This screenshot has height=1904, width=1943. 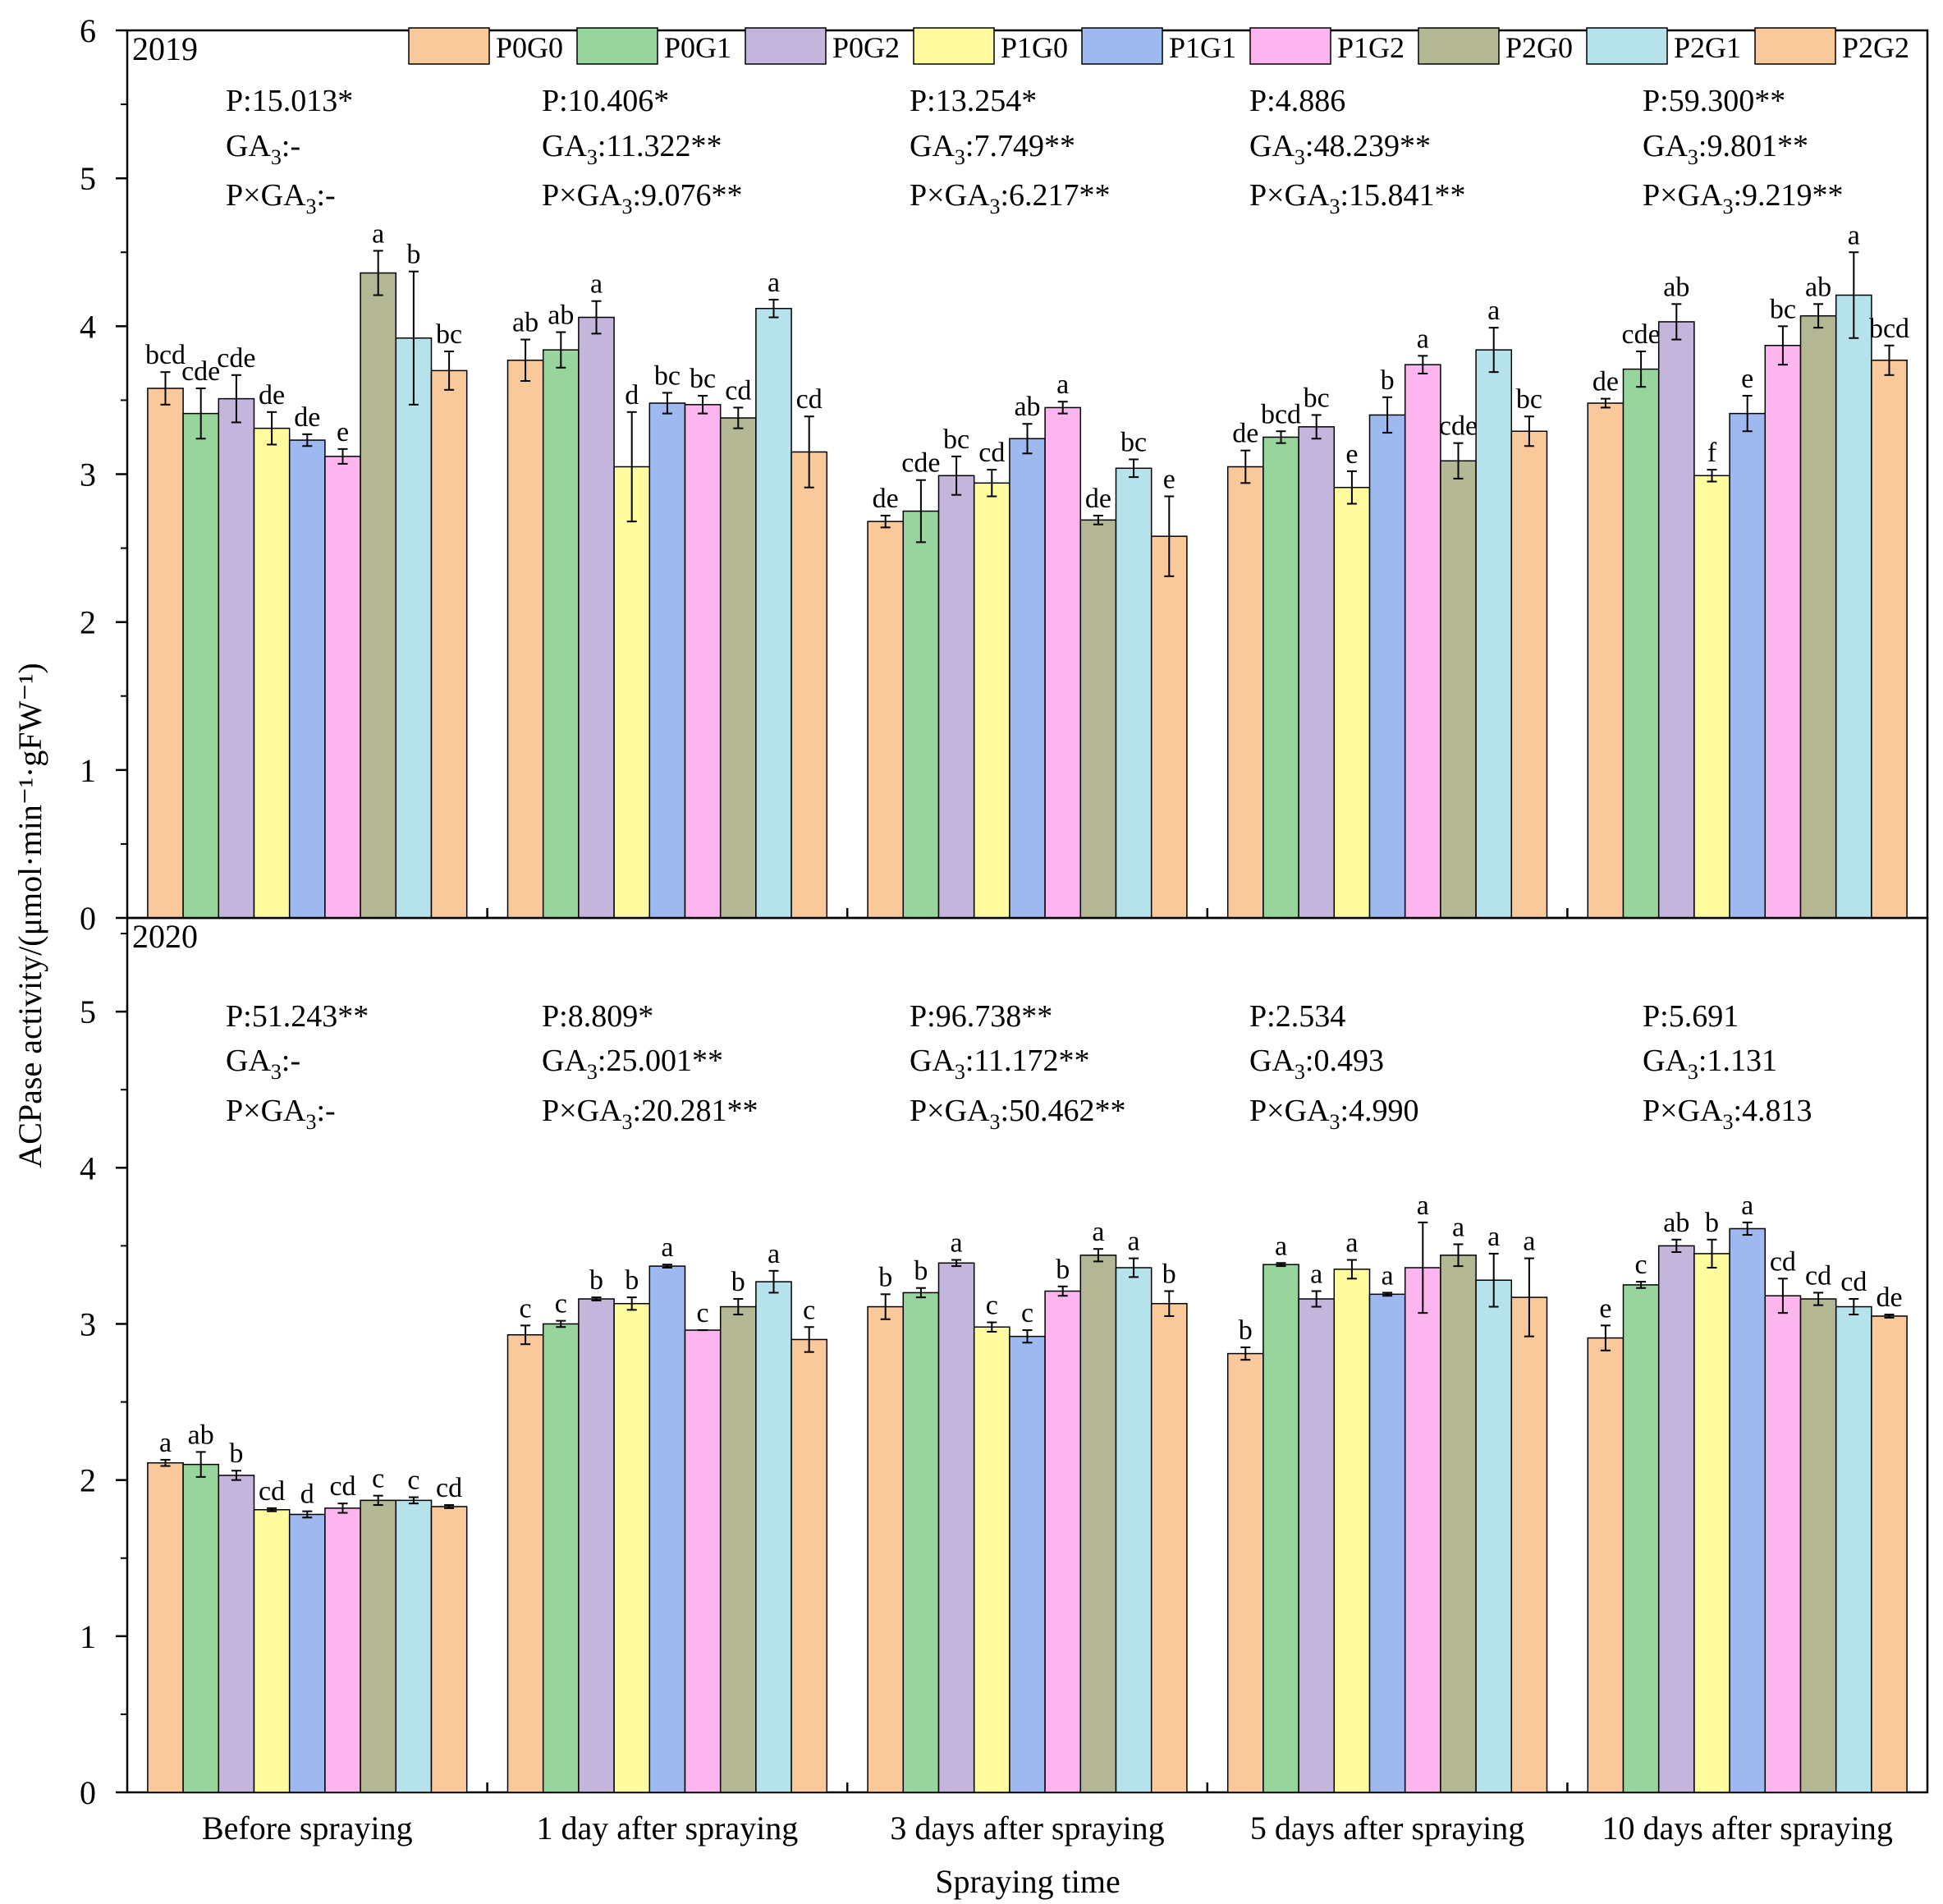 What do you see at coordinates (1202, 47) in the screenshot?
I see `legend-label: P1G1` at bounding box center [1202, 47].